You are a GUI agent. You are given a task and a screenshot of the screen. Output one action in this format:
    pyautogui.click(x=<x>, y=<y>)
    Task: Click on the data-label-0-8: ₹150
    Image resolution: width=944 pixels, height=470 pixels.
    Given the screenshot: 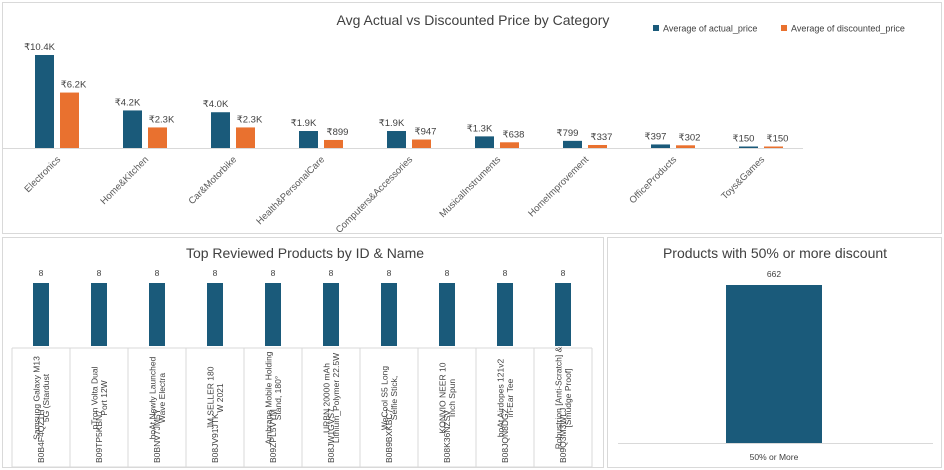 What is the action you would take?
    pyautogui.click(x=744, y=139)
    